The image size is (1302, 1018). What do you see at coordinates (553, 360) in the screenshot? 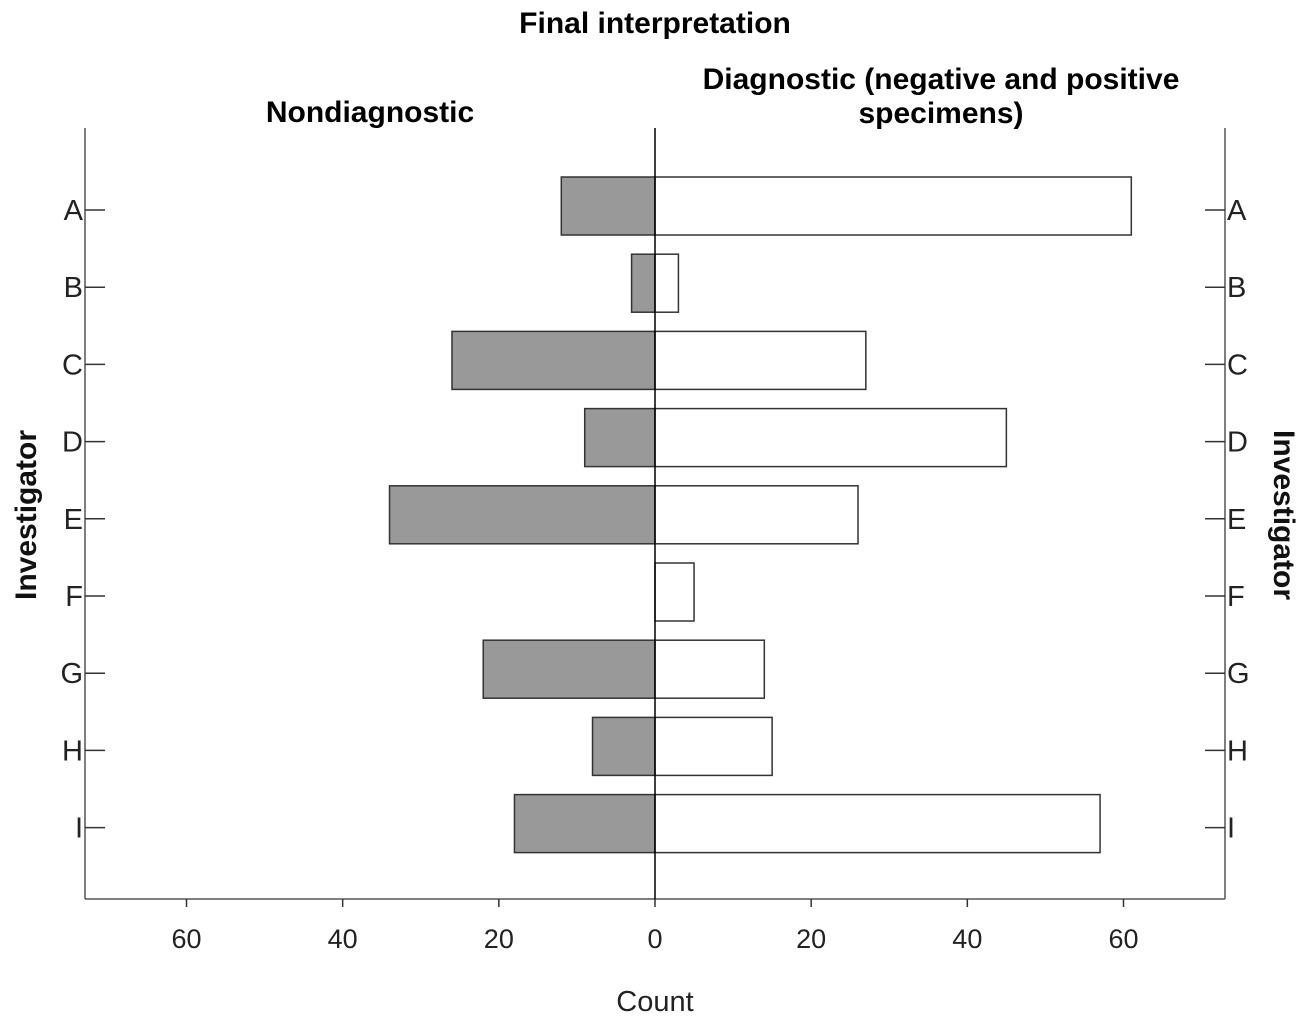
I see `bar-nondiagnostic-C` at bounding box center [553, 360].